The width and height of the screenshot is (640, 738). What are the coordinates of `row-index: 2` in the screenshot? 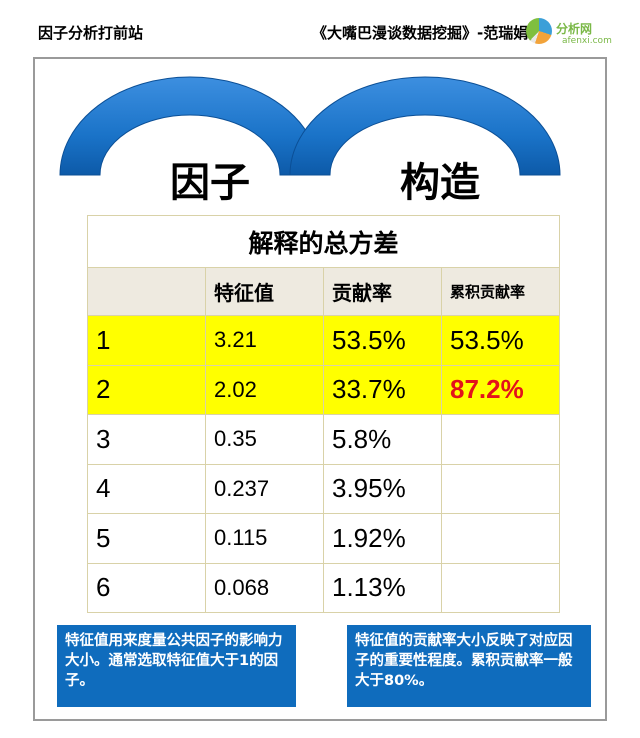 It's located at (146, 389).